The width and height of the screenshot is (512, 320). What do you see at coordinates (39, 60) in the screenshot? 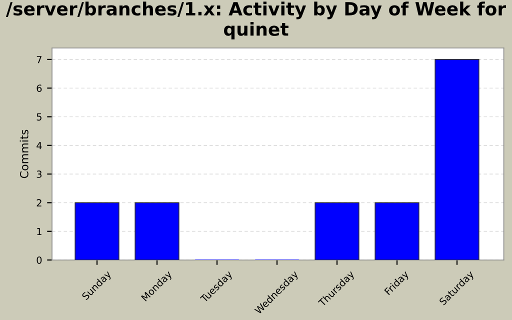
I see `y-tick-label: 7` at bounding box center [39, 60].